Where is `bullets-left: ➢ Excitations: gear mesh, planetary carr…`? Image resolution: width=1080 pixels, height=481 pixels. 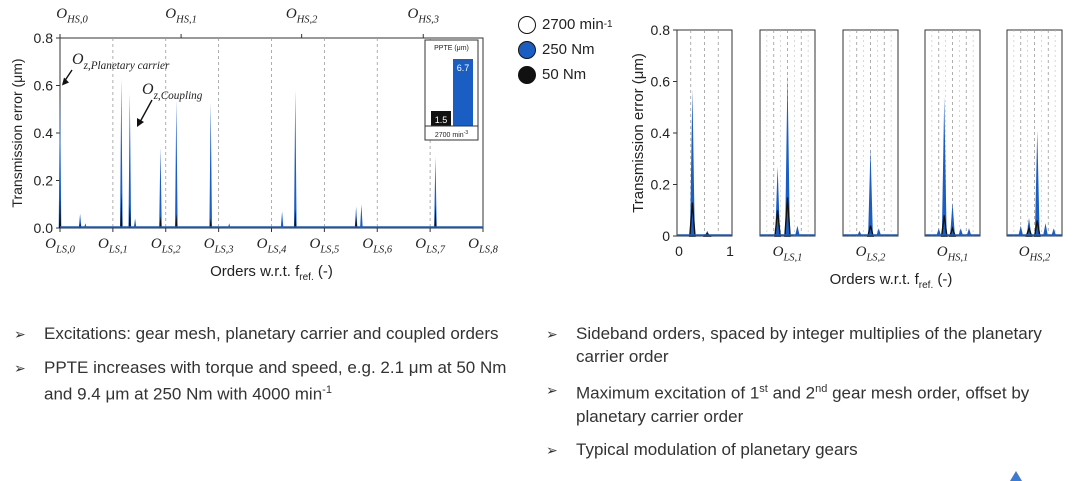
bullets-left: ➢ Excitations: gear mesh, planetary carr… is located at coordinates (269, 369).